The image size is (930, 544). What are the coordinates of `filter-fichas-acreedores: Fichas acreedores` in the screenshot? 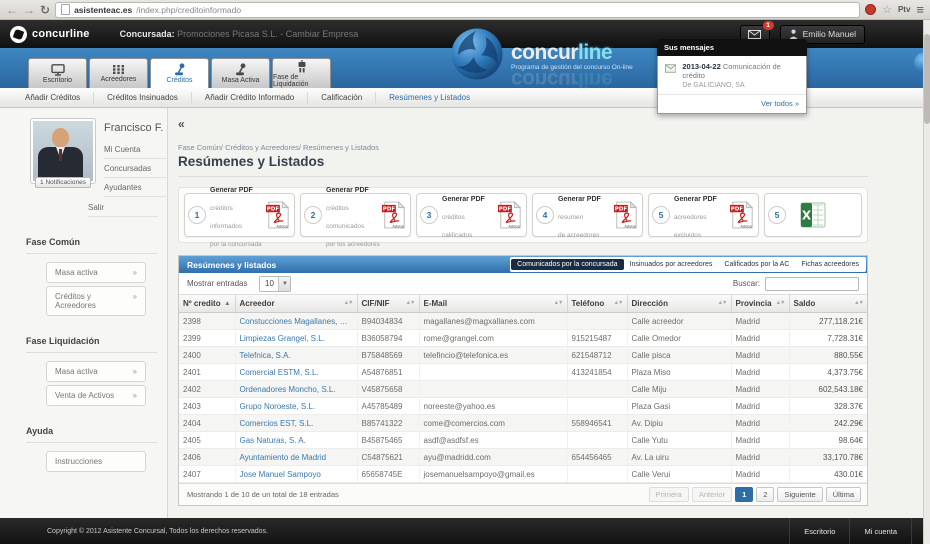 It's located at (830, 264).